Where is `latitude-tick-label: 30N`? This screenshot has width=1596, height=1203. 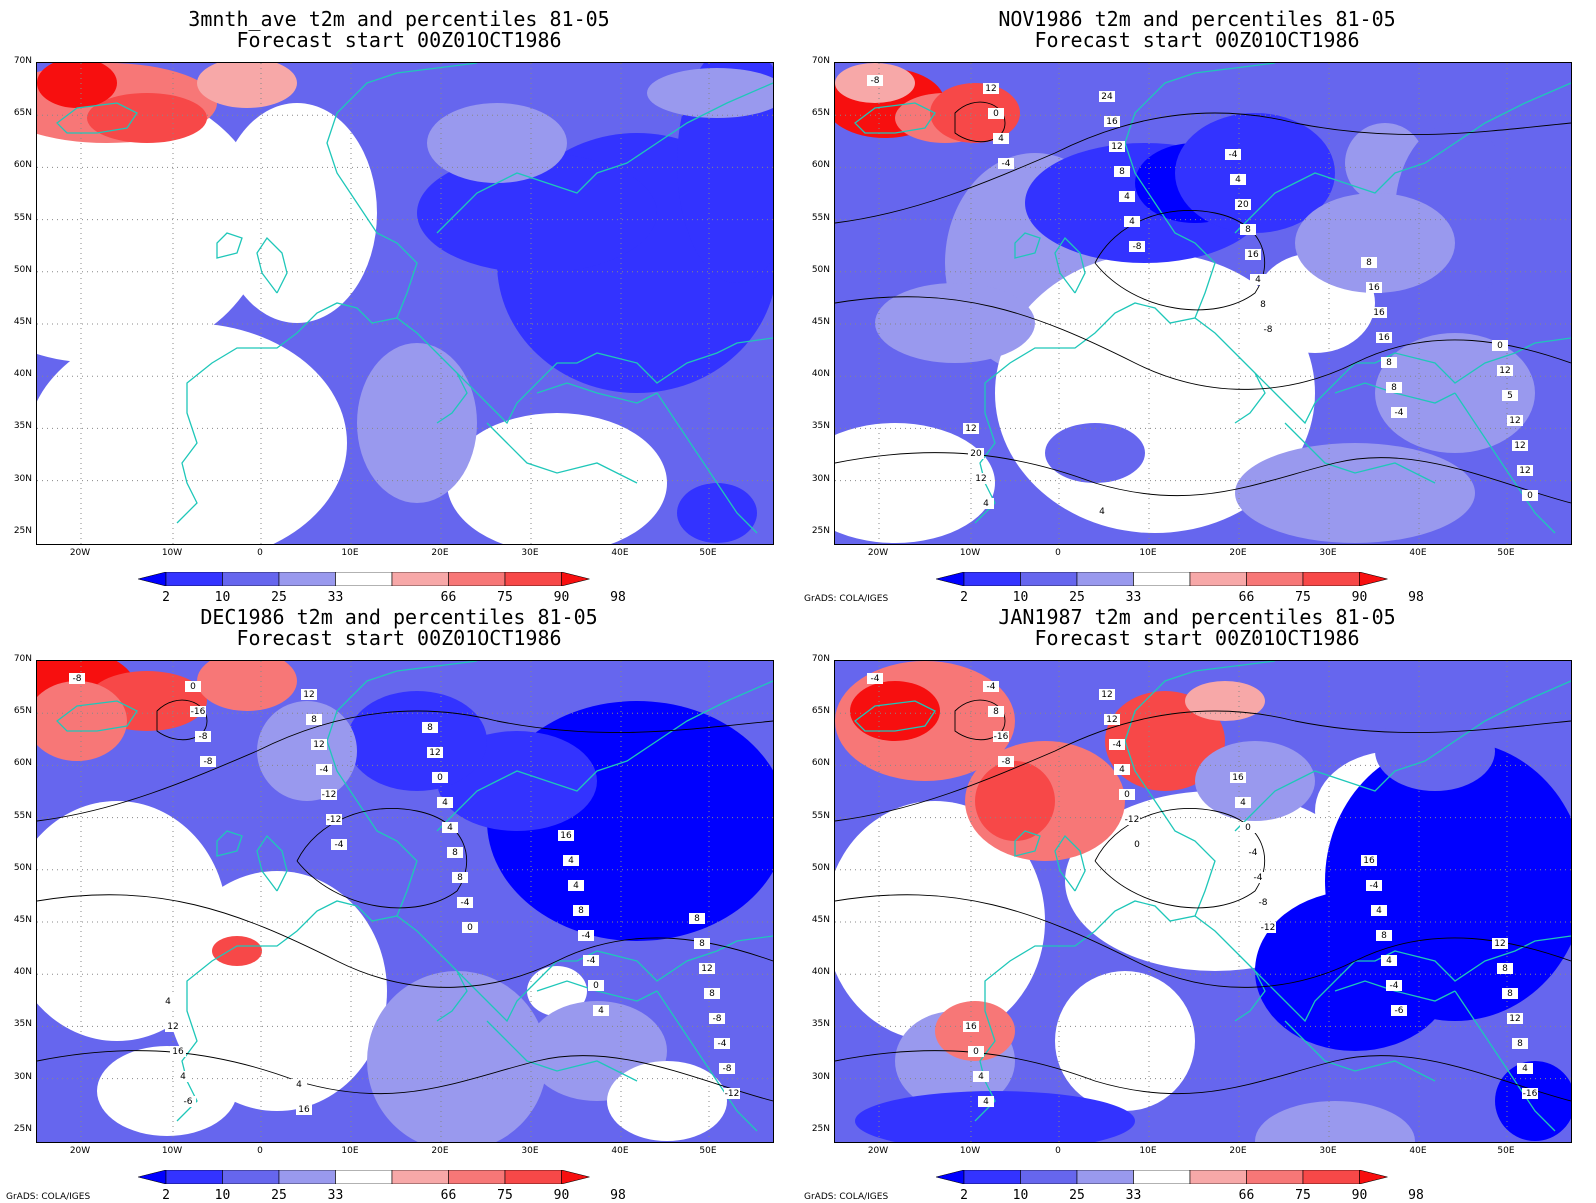
latitude-tick-label: 30N is located at coordinates (820, 478).